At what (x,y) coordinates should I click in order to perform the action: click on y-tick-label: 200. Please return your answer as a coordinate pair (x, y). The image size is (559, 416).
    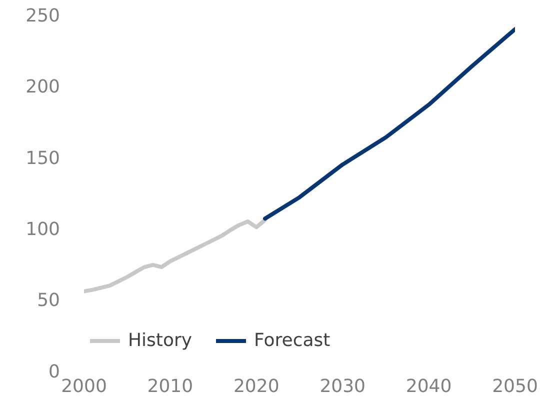
    Looking at the image, I should click on (43, 87).